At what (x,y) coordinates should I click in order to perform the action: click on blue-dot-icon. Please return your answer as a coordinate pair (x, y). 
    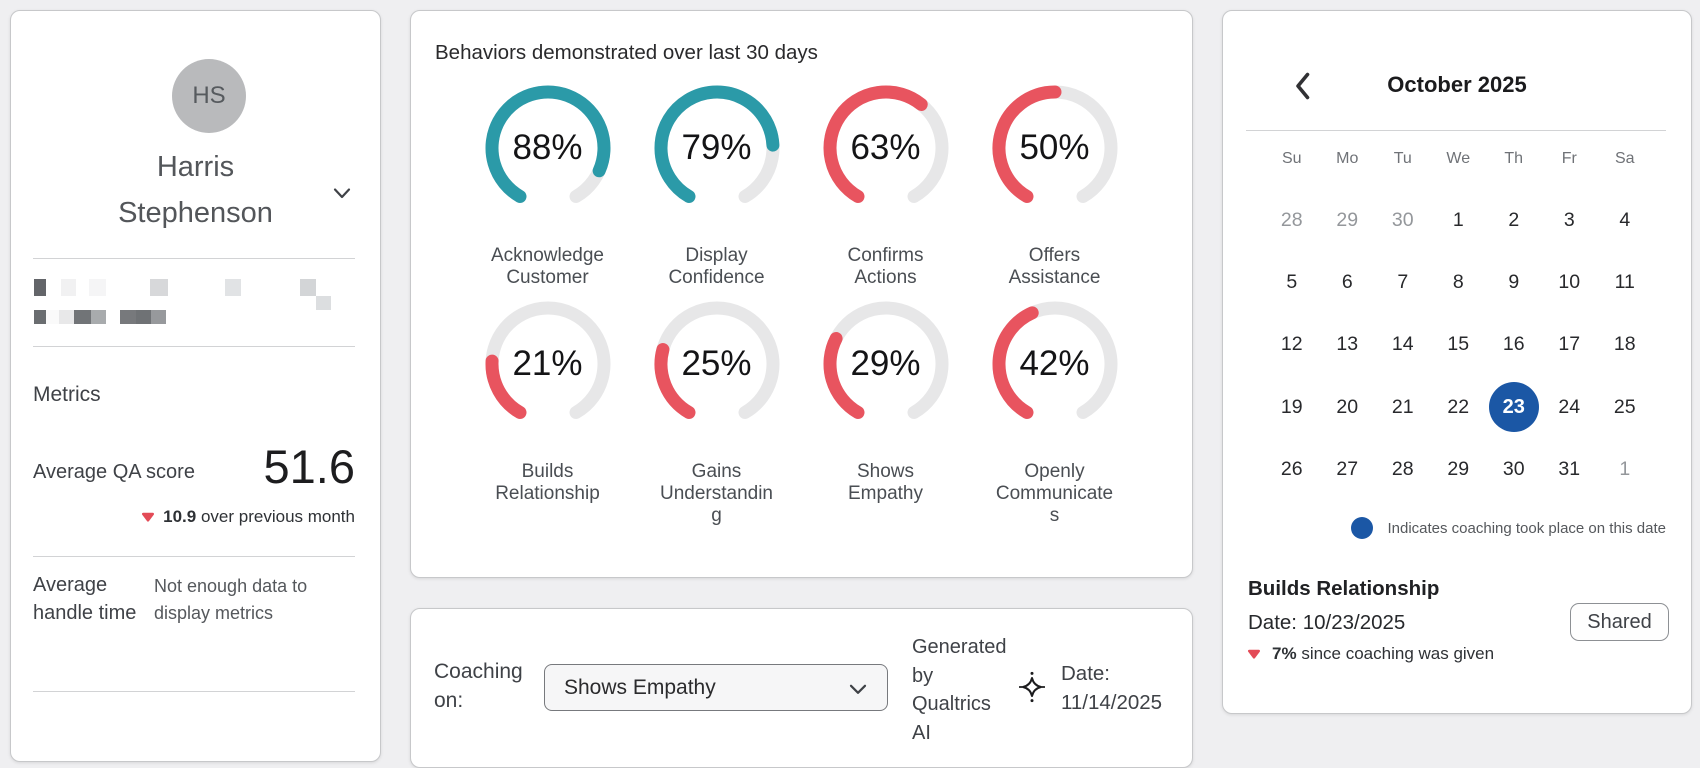
    Looking at the image, I should click on (1362, 528).